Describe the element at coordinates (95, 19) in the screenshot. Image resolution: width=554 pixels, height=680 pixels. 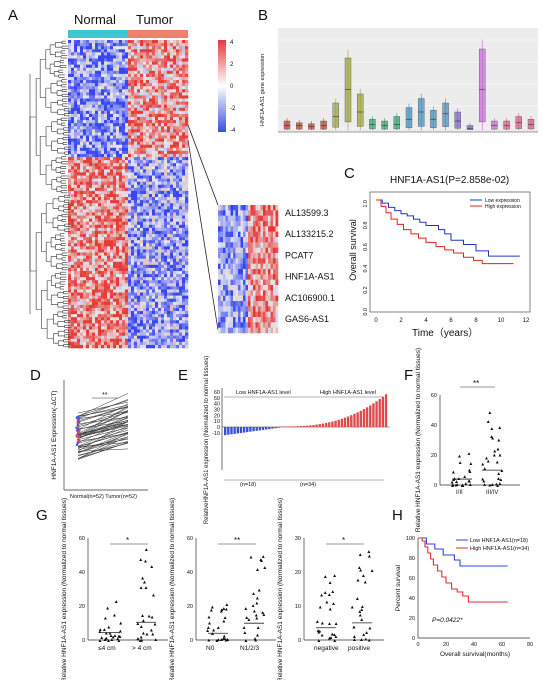
I see `group-label-normal: Normal` at that location.